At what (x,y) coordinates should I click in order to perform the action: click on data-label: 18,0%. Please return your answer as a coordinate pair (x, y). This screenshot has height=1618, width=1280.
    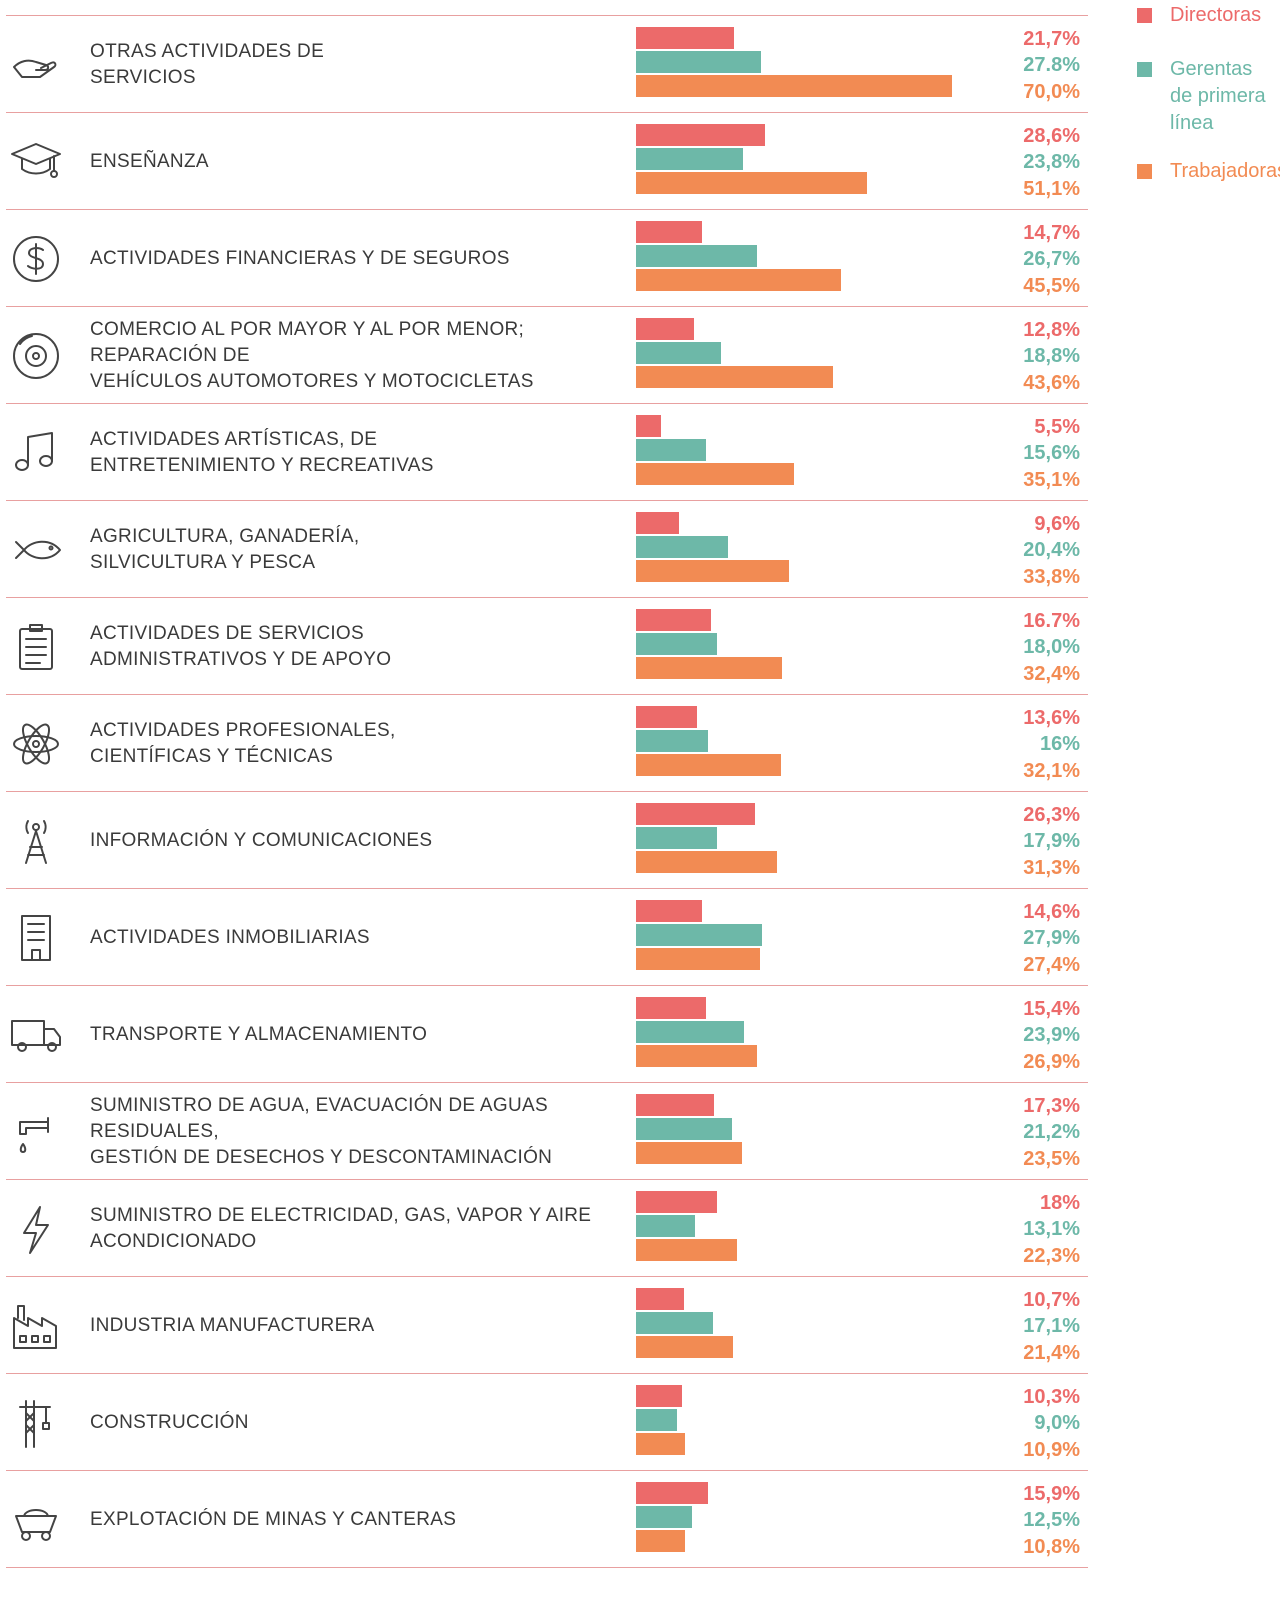
    Looking at the image, I should click on (1051, 647).